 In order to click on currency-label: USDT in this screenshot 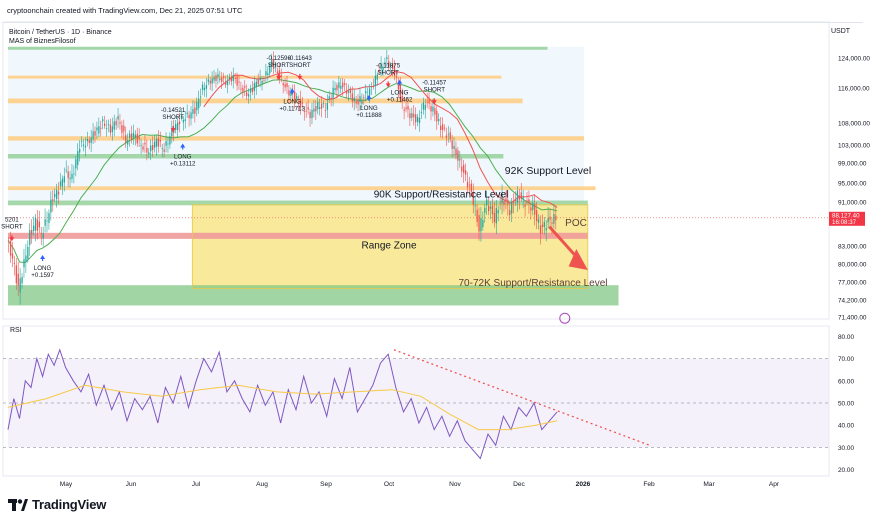, I will do `click(841, 31)`.